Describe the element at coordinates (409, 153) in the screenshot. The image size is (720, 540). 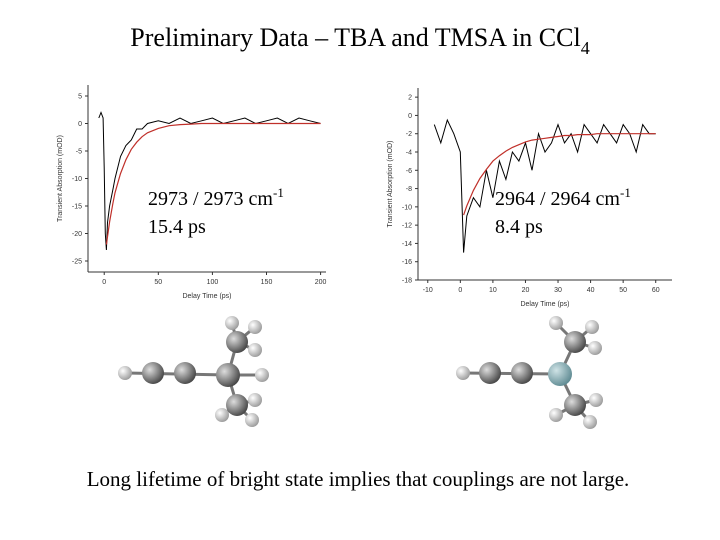
I see `y-tick-label: -4` at that location.